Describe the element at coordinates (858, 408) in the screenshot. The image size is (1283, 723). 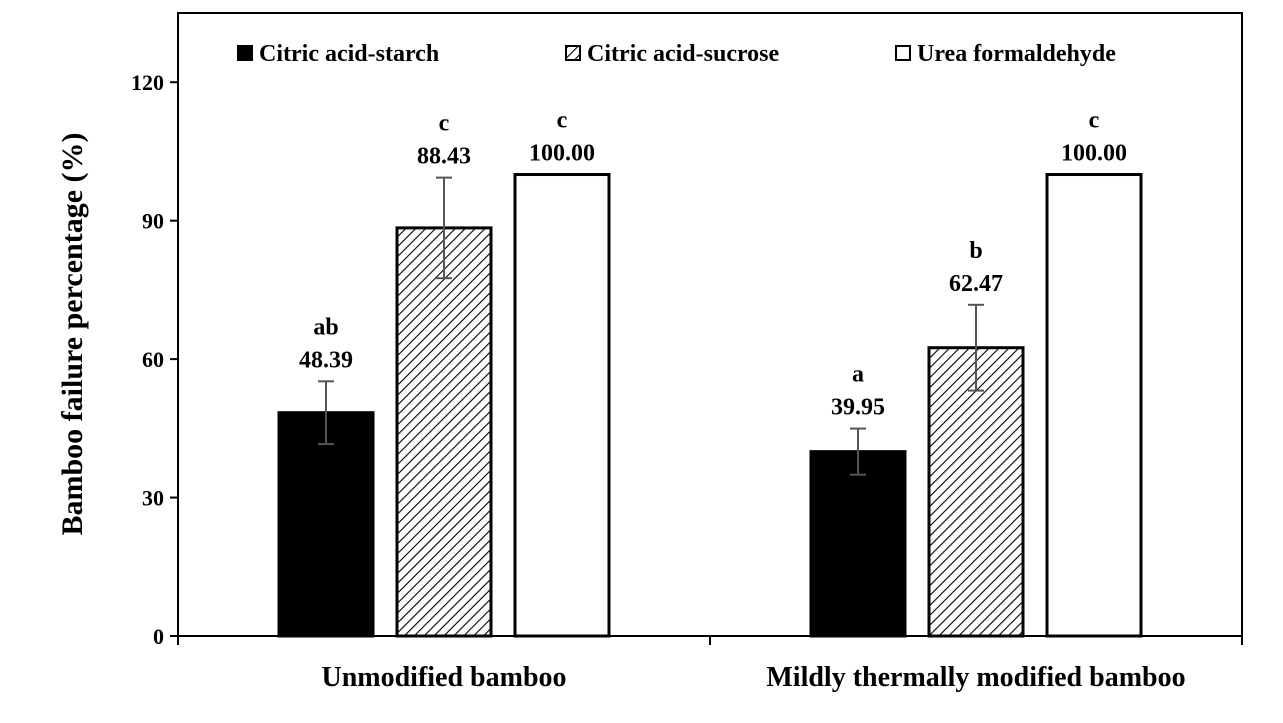
I see `data-label: 39.95` at that location.